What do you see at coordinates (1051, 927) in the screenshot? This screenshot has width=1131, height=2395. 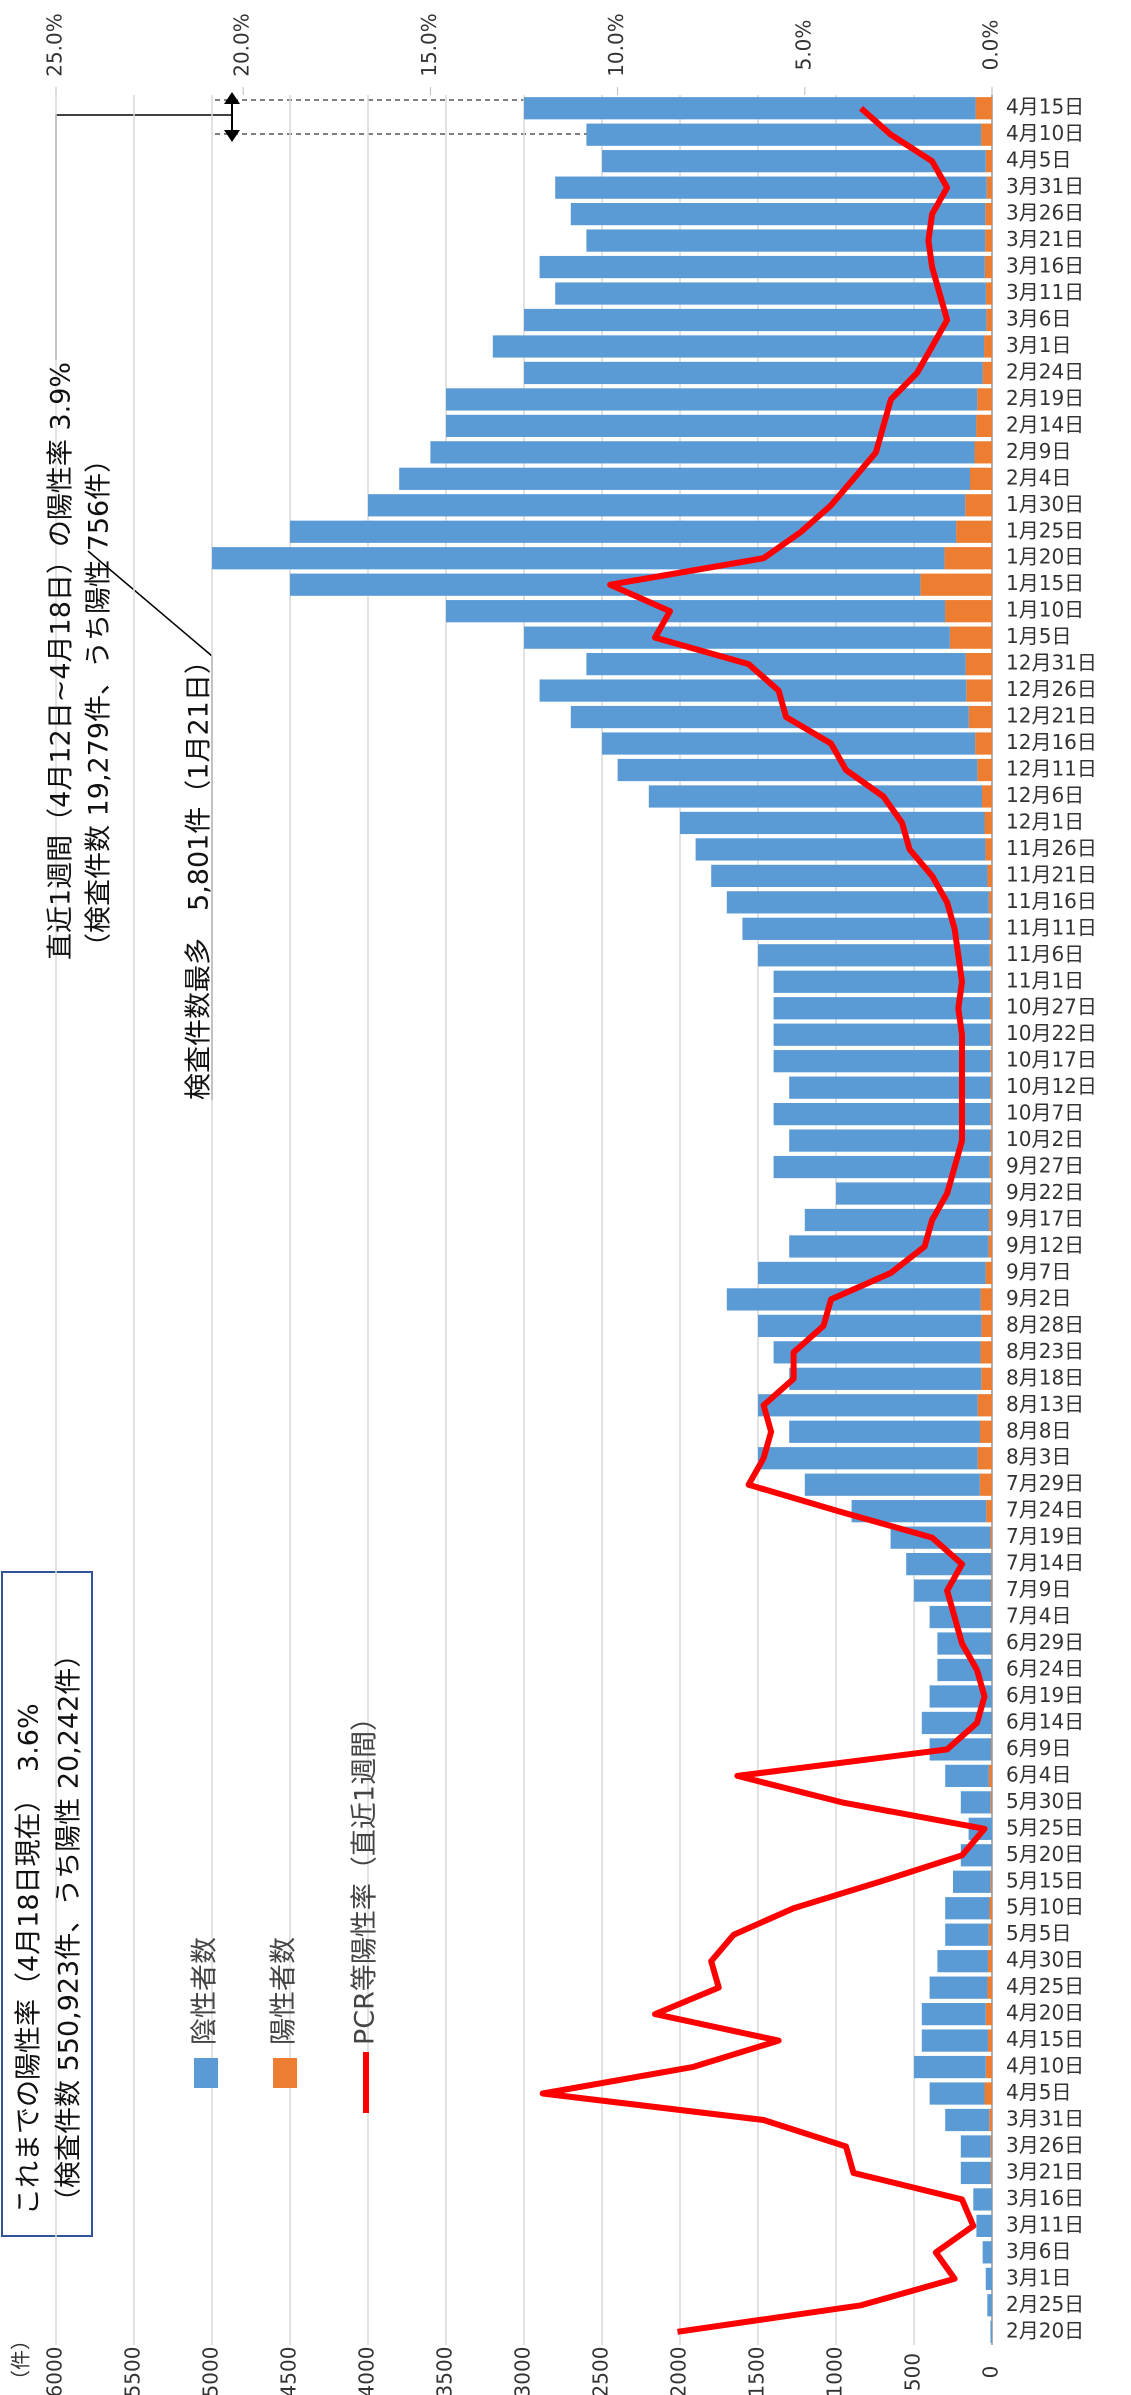 I see `x-tick-label: 11月11日` at bounding box center [1051, 927].